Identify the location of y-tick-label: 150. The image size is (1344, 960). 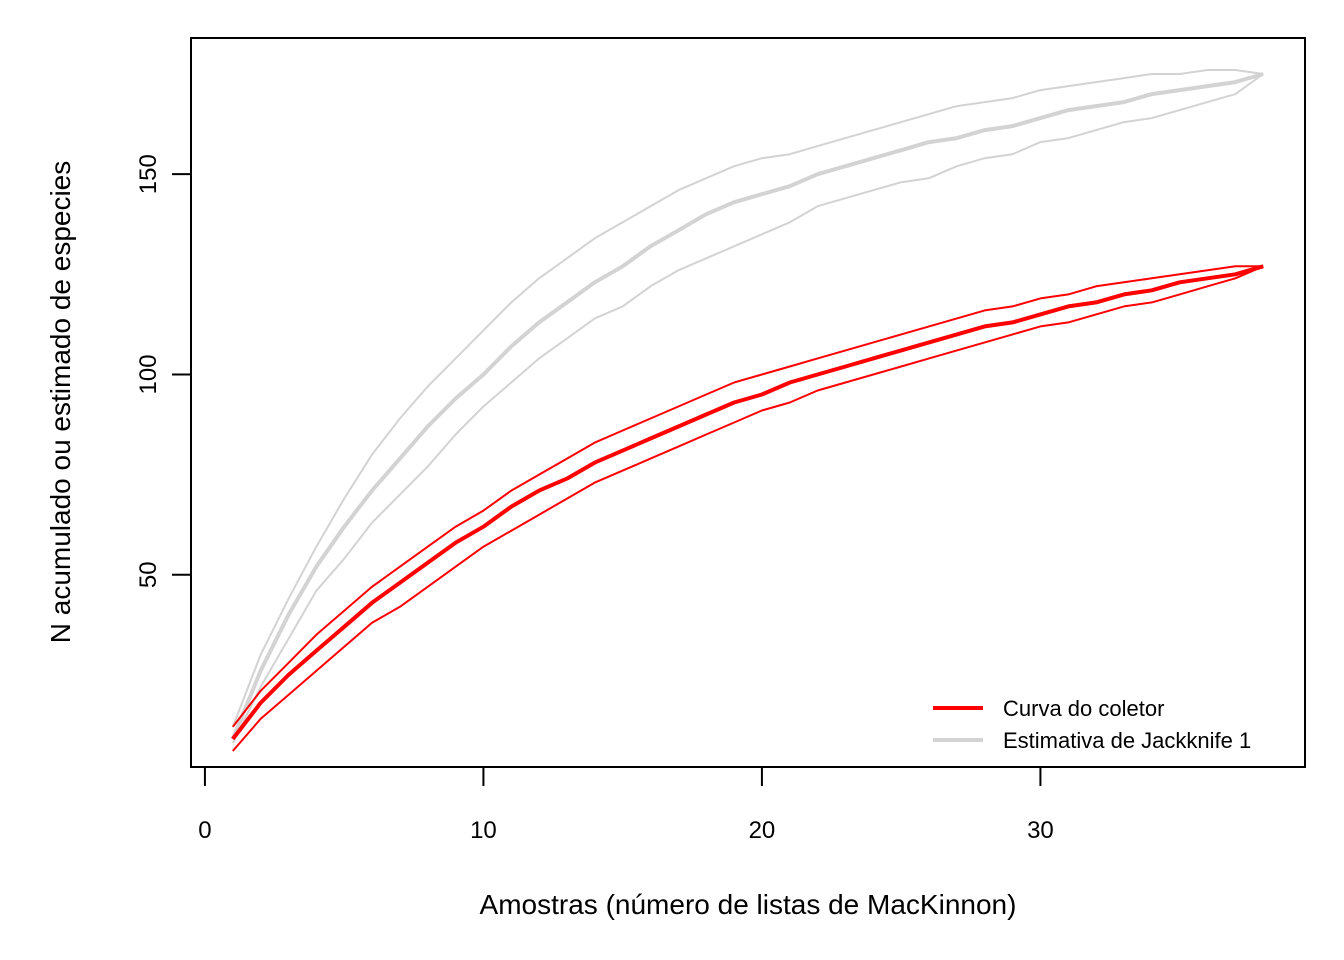
(148, 174).